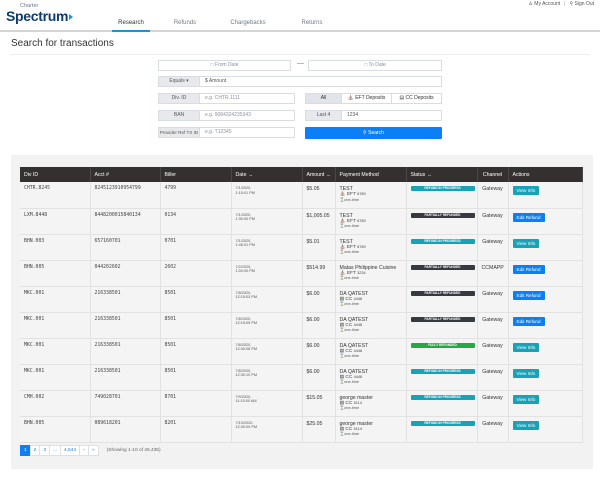  Describe the element at coordinates (350, 98) in the screenshot. I see `bank-icon: ⛪` at that location.